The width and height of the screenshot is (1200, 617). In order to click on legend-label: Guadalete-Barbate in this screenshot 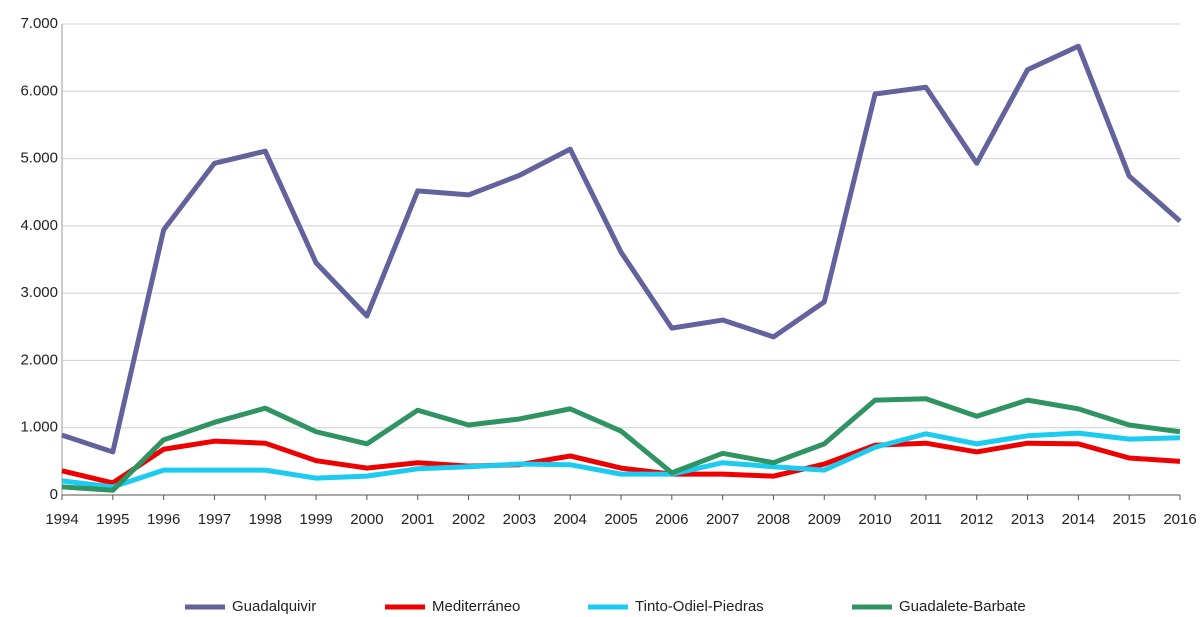, I will do `click(962, 606)`.